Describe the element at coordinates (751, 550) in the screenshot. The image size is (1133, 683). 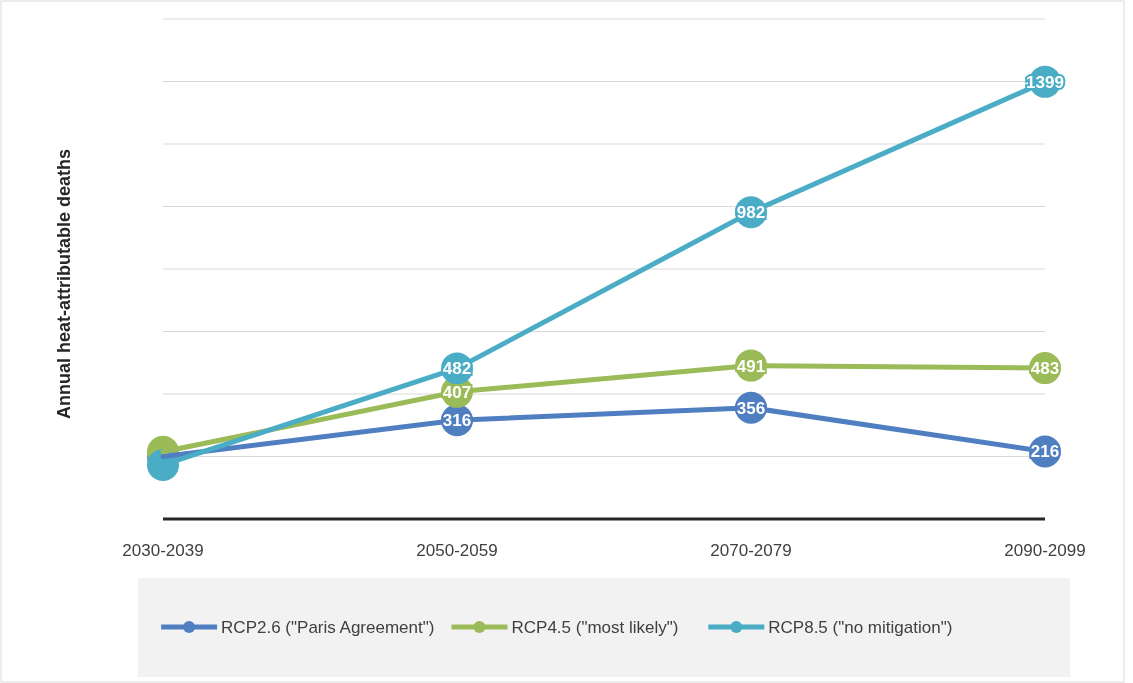
I see `x-tick-label: 2070-2079` at that location.